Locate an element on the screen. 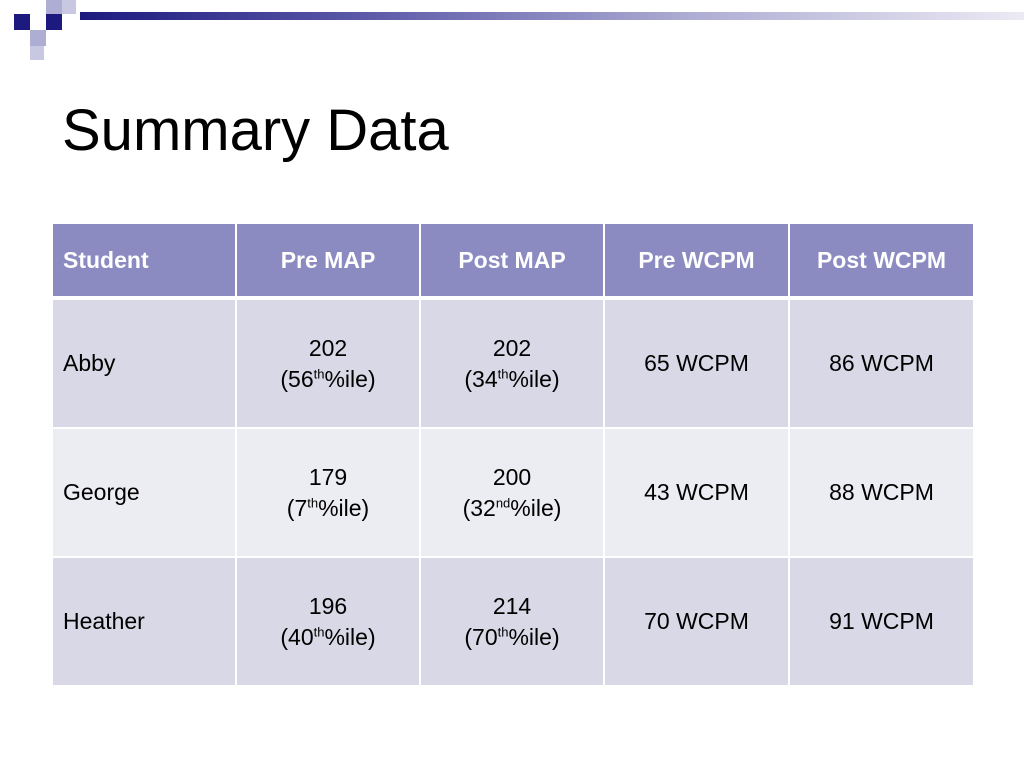  post-map-percentile: (70th%ile) is located at coordinates (512, 636).